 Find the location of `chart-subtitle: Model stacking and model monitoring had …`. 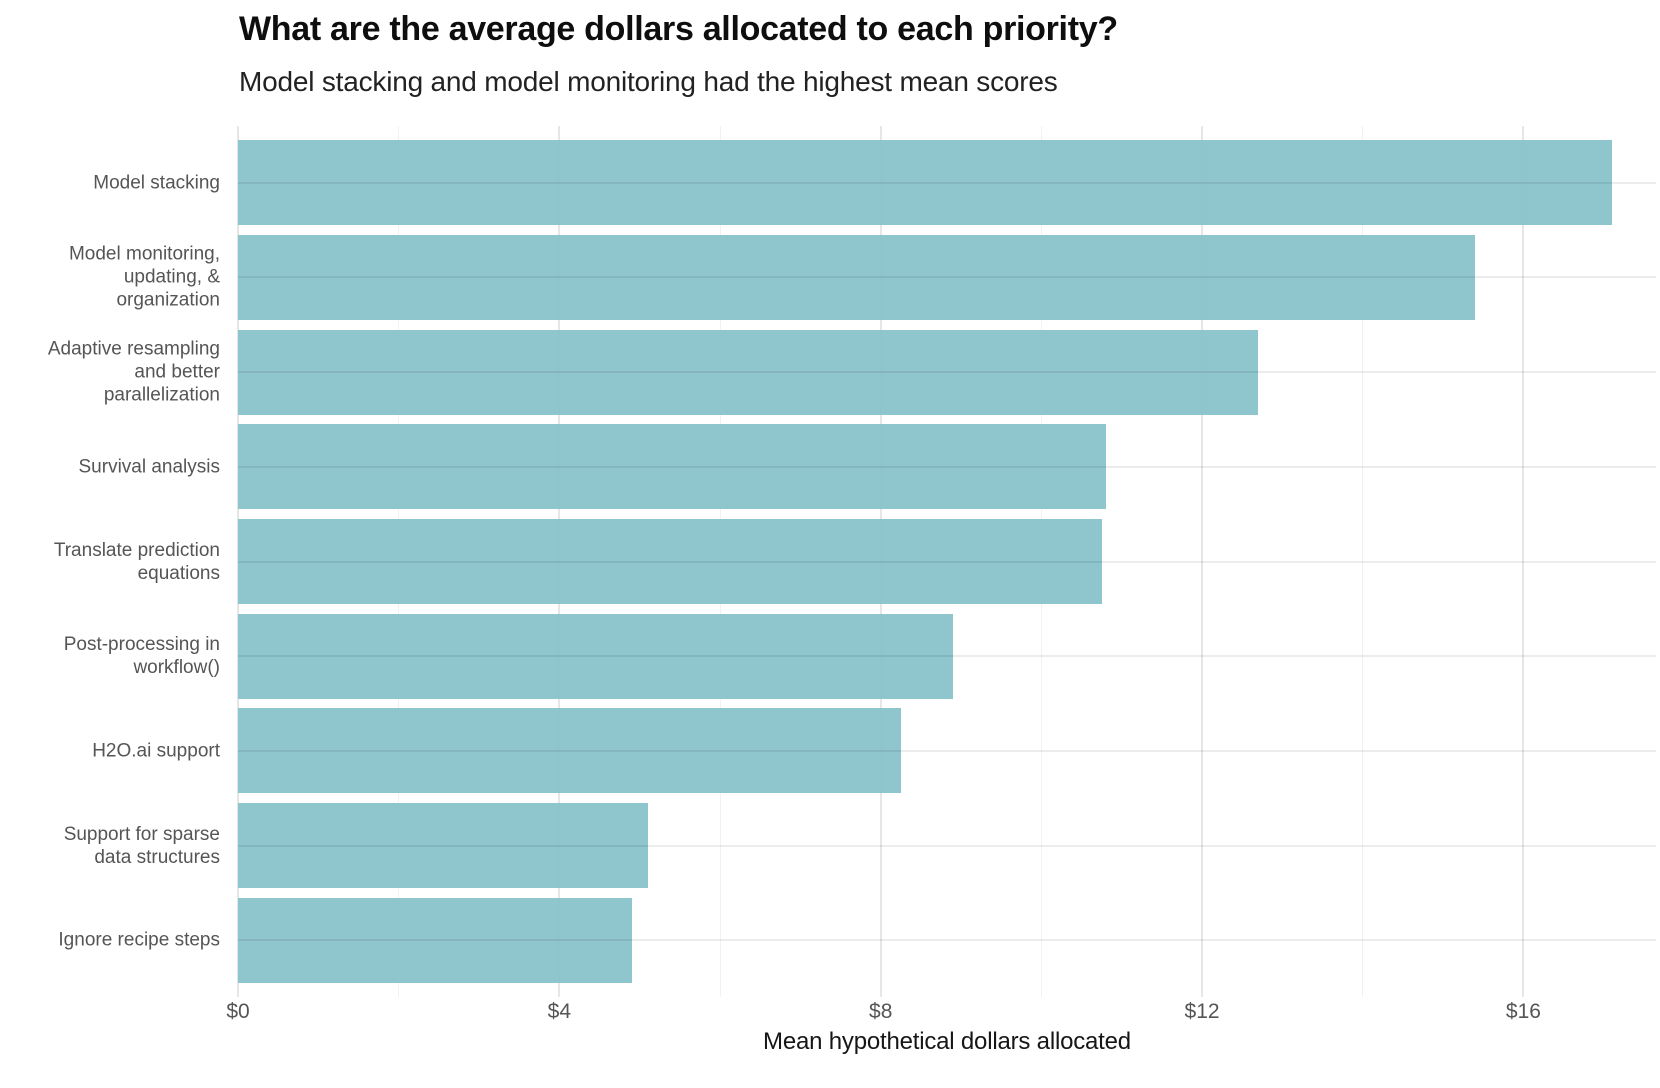

chart-subtitle: Model stacking and model monitoring had … is located at coordinates (648, 81).